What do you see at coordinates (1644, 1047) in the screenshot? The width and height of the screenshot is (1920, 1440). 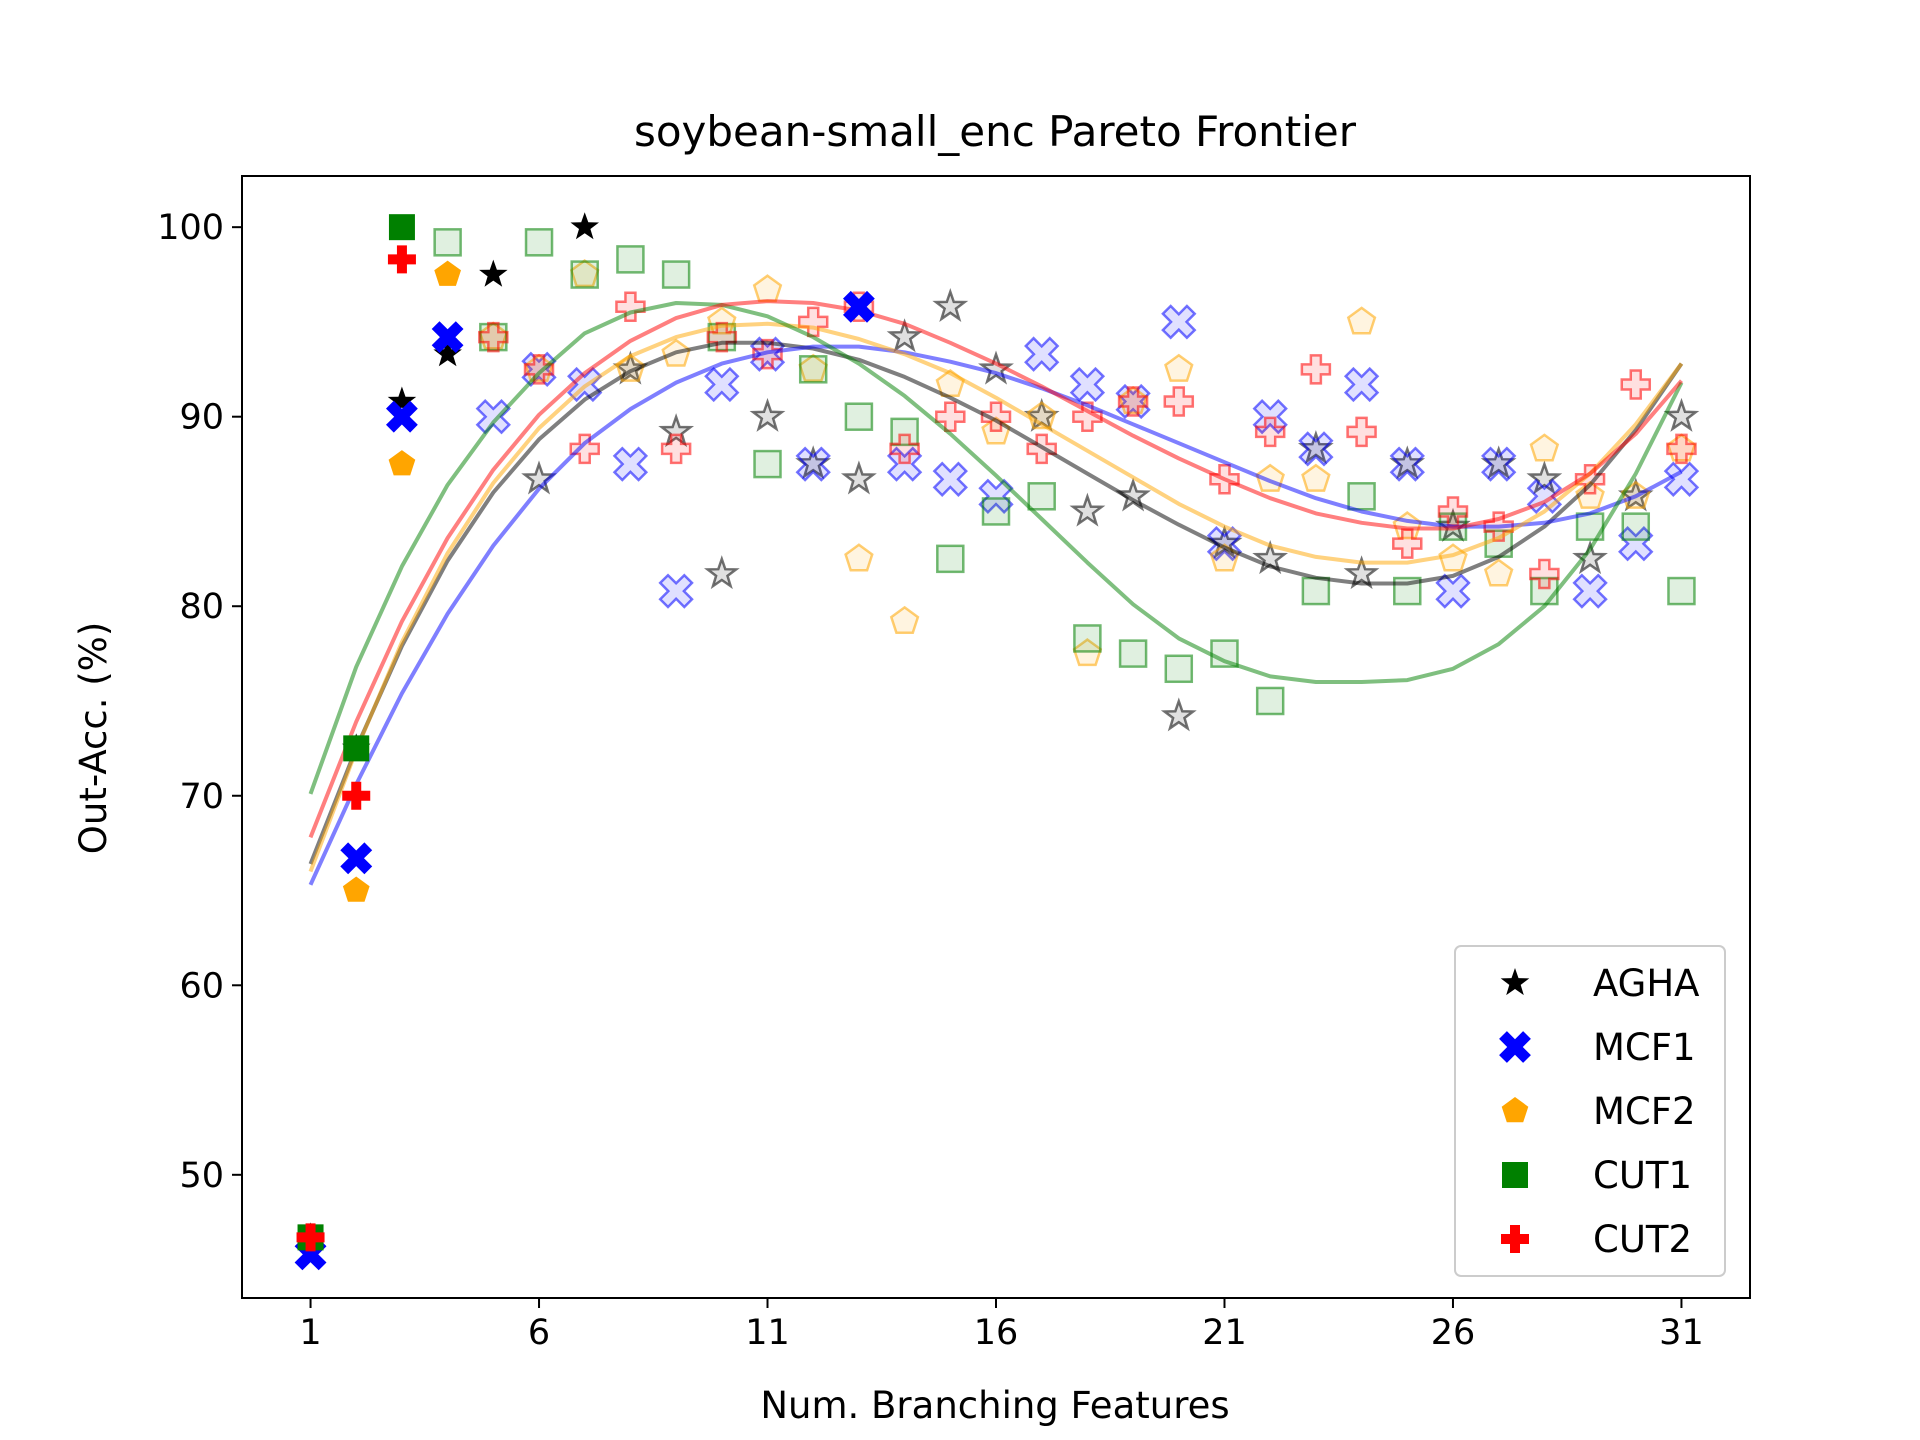 I see `legend-label-mcf1: MCF1` at bounding box center [1644, 1047].